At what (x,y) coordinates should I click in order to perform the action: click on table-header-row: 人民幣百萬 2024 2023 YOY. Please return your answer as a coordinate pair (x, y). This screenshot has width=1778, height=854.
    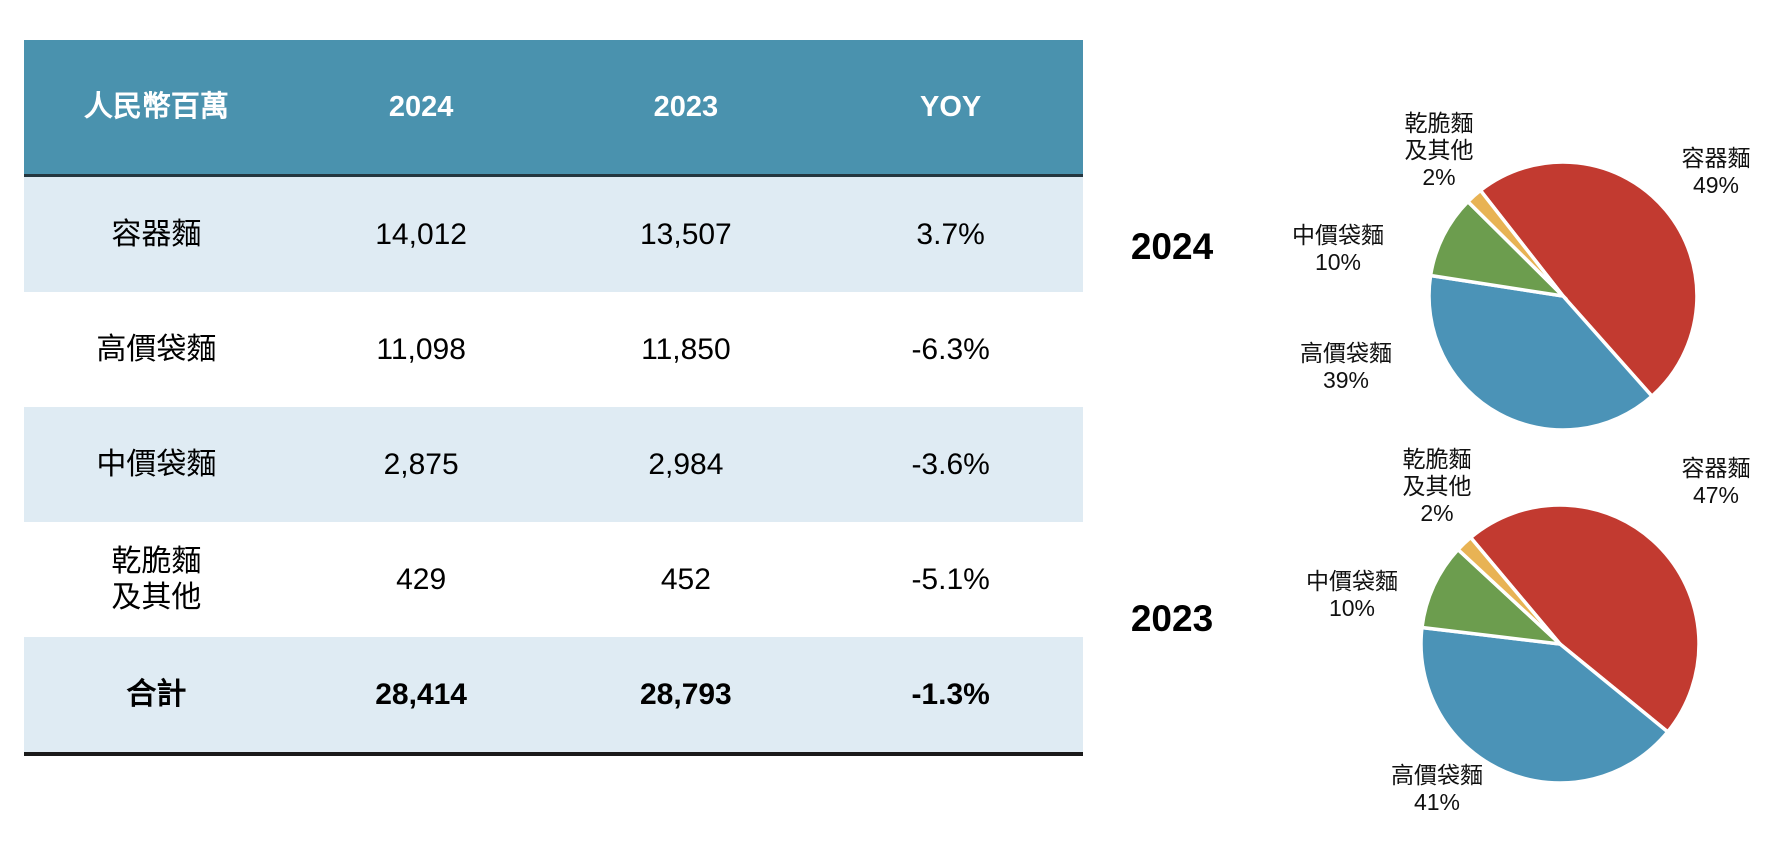
    Looking at the image, I should click on (553, 108).